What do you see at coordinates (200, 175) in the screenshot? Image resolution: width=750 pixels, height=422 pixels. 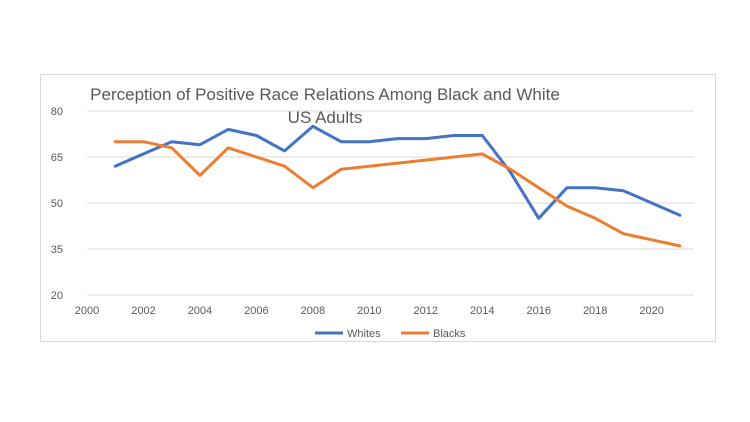 I see `data-point-blacks-2004` at bounding box center [200, 175].